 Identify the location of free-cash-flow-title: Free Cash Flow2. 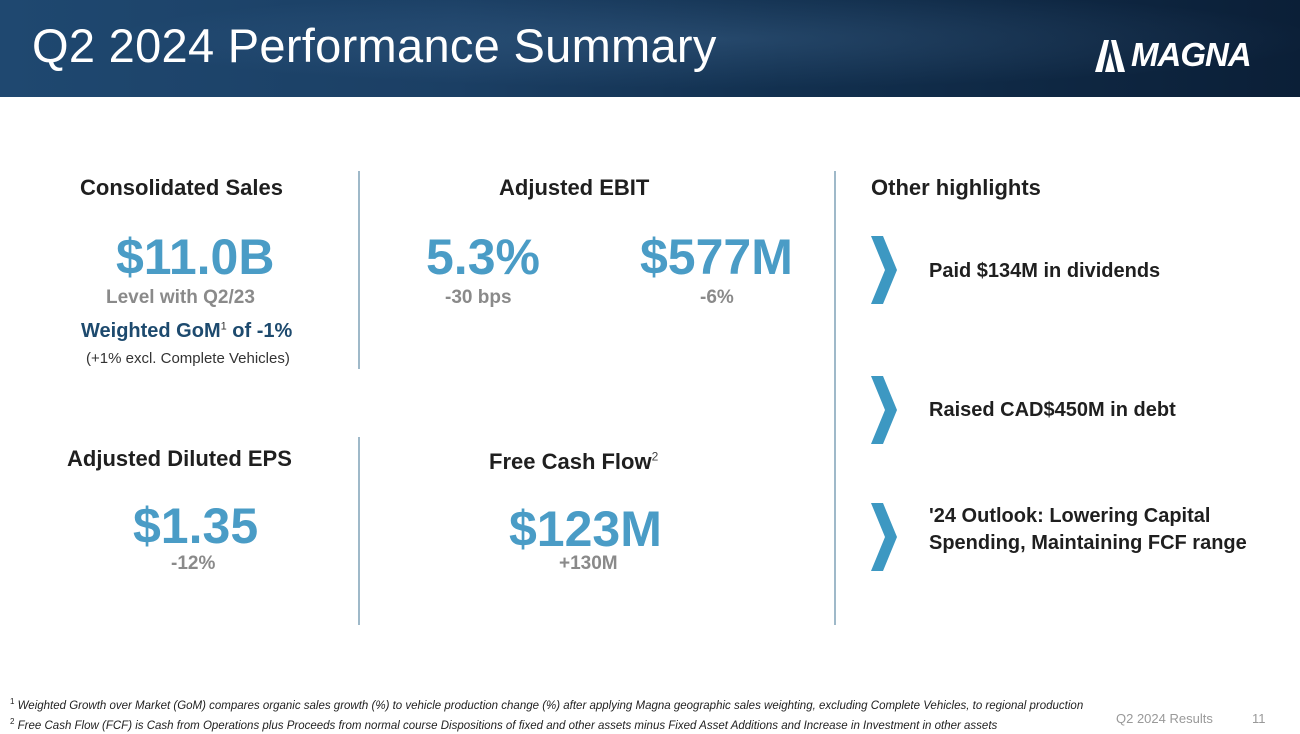
(573, 462).